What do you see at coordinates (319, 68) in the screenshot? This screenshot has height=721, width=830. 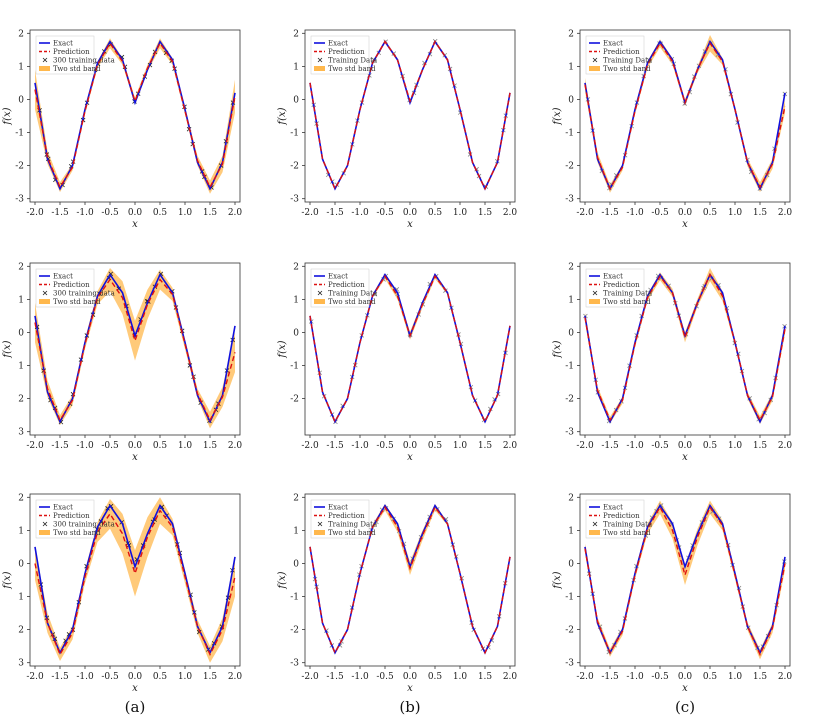 I see `legend-swatch-band` at bounding box center [319, 68].